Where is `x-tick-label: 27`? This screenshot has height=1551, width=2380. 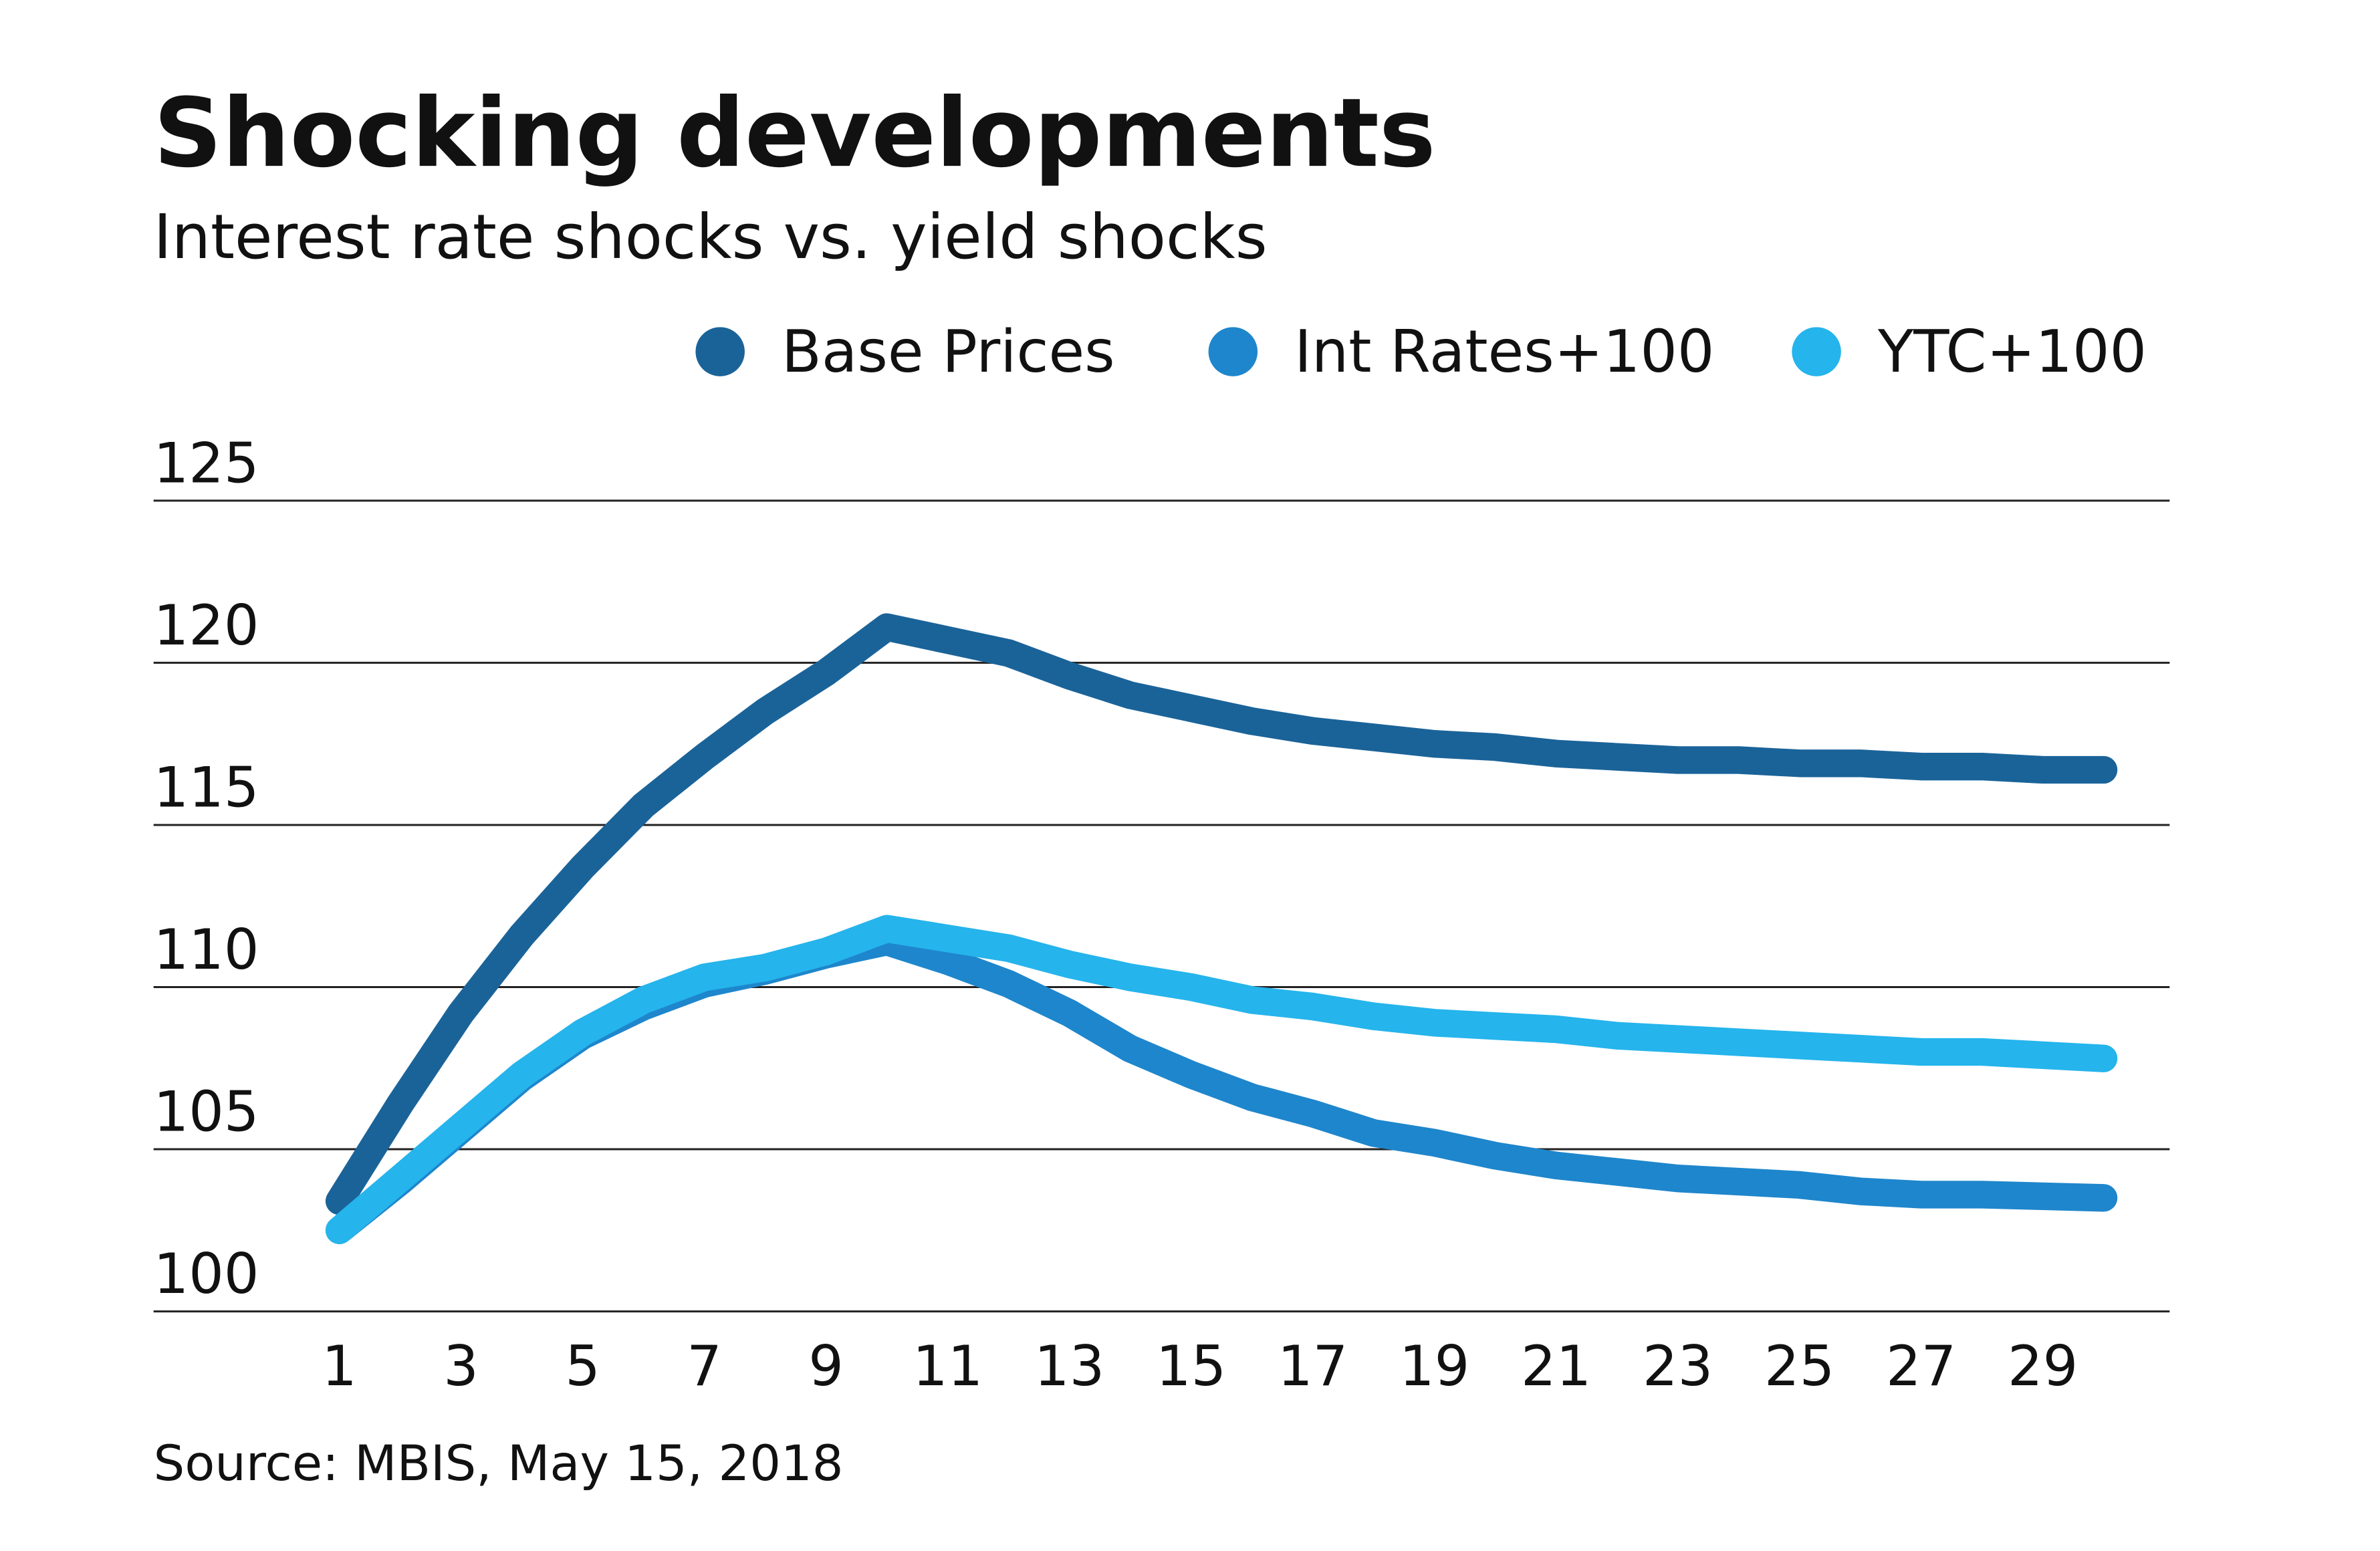
x-tick-label: 27 is located at coordinates (1921, 1366).